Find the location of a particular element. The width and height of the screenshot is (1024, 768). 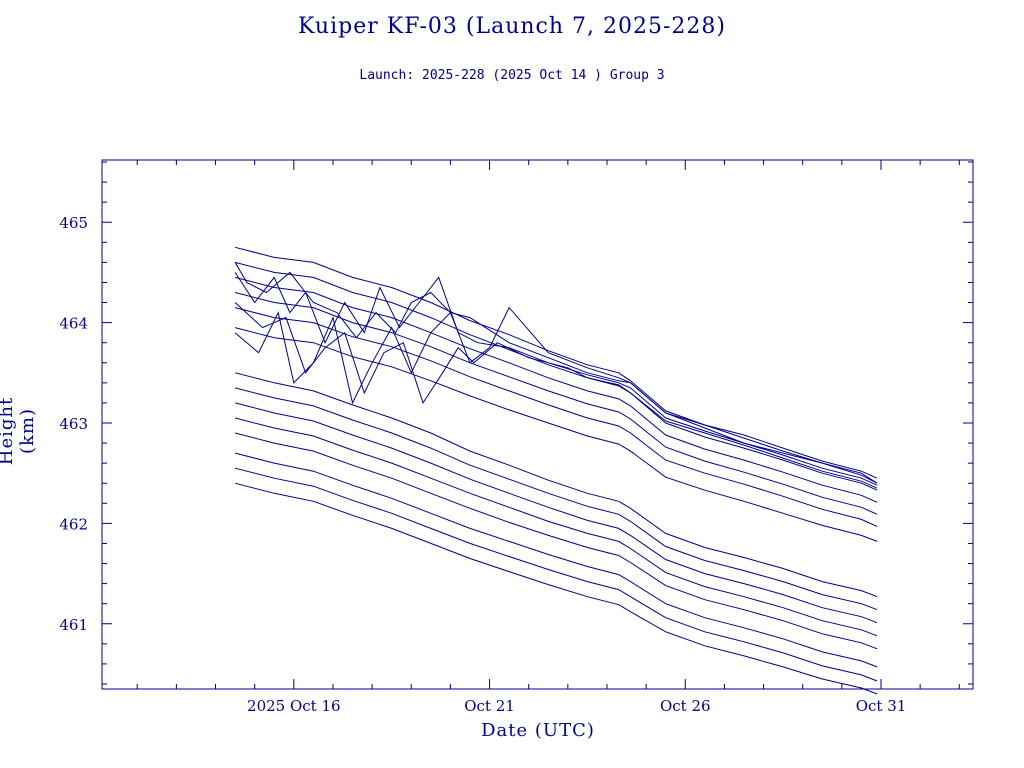

y-tick-label: 461 is located at coordinates (73, 625).